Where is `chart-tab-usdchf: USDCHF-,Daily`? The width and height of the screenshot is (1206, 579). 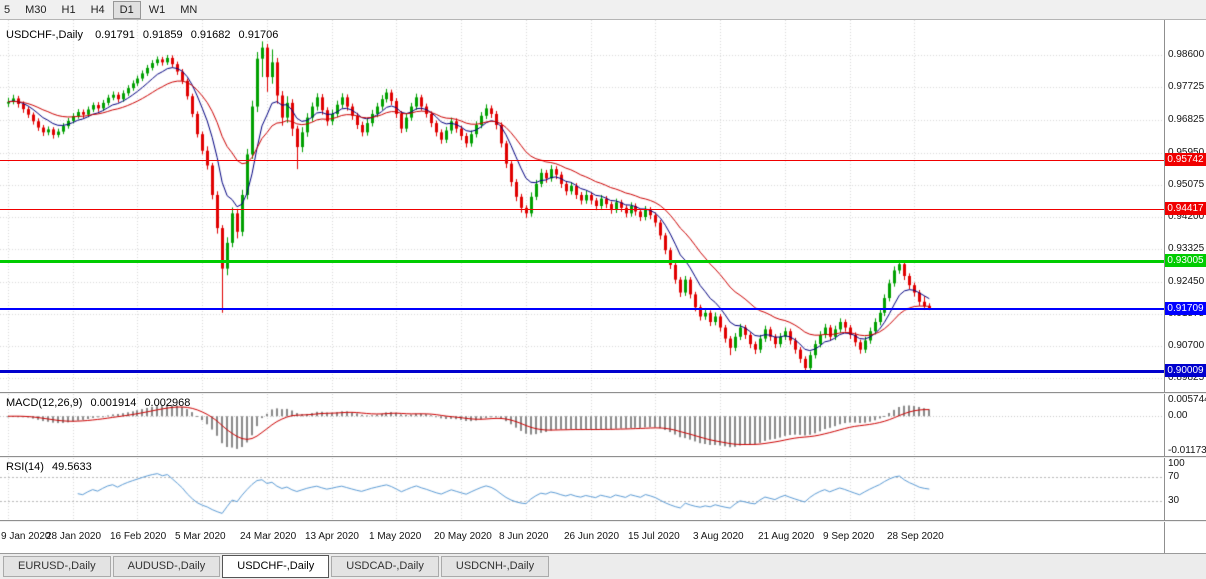
chart-tab-usdchf: USDCHF-,Daily is located at coordinates (276, 566).